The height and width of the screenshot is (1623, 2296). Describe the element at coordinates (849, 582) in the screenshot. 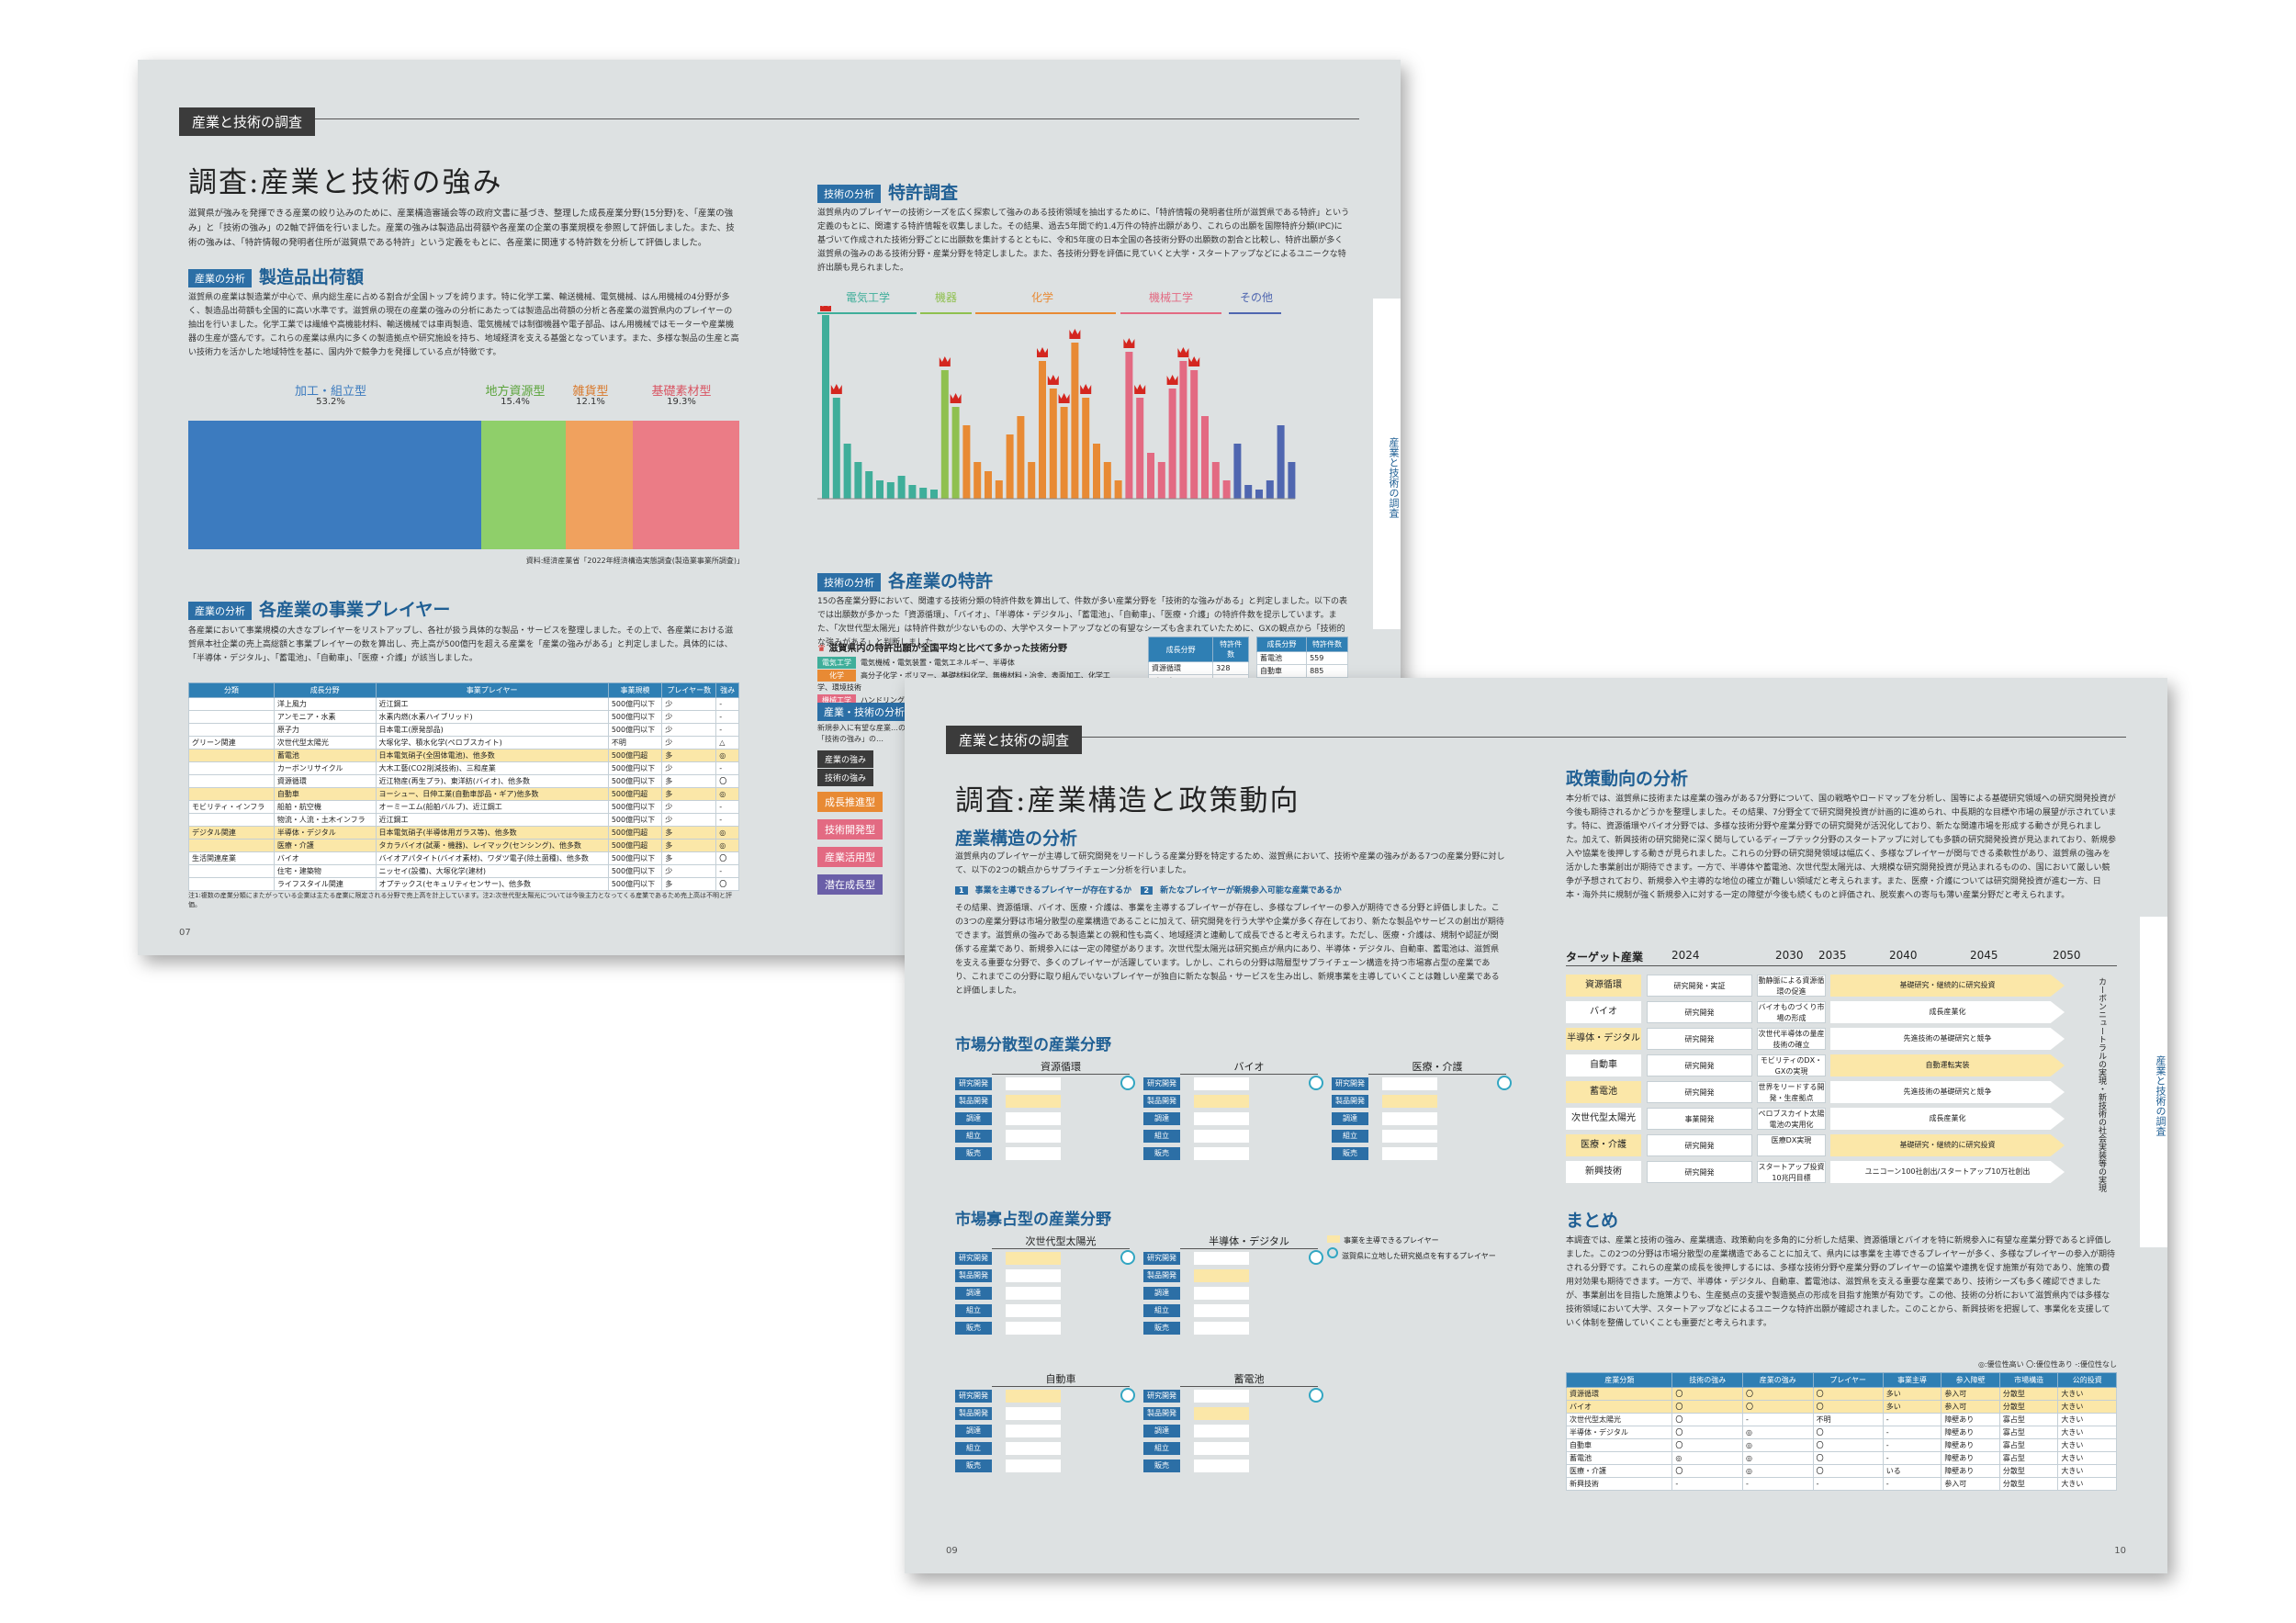

I see `industry-patent-tag: 技術の分析` at that location.